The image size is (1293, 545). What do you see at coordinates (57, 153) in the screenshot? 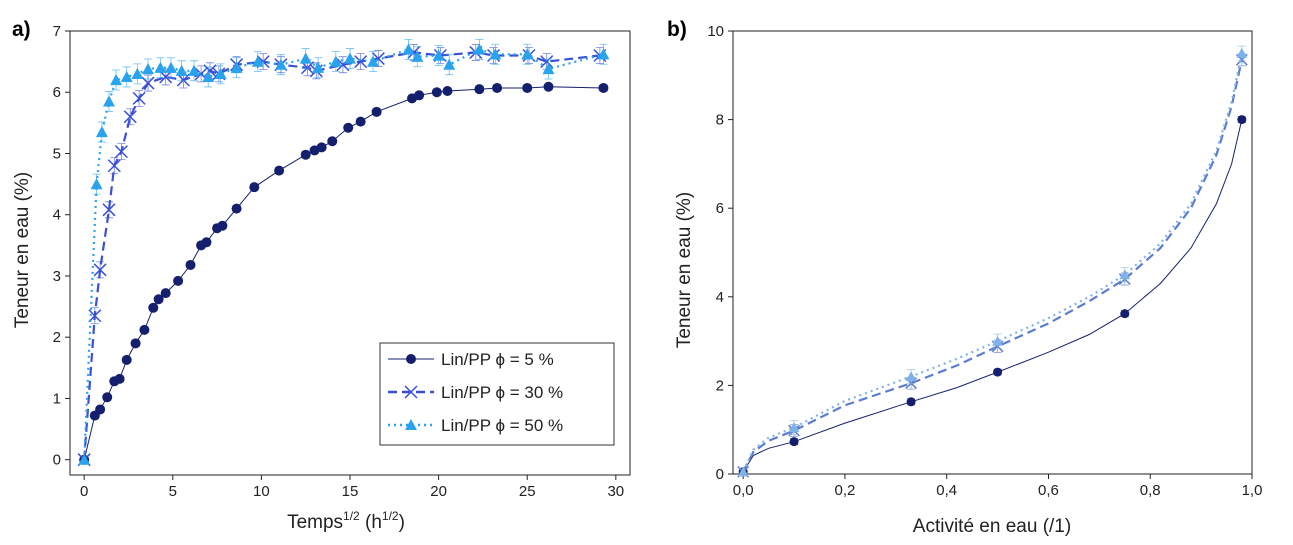
I see `panel-a-y-tick-label: 5` at bounding box center [57, 153].